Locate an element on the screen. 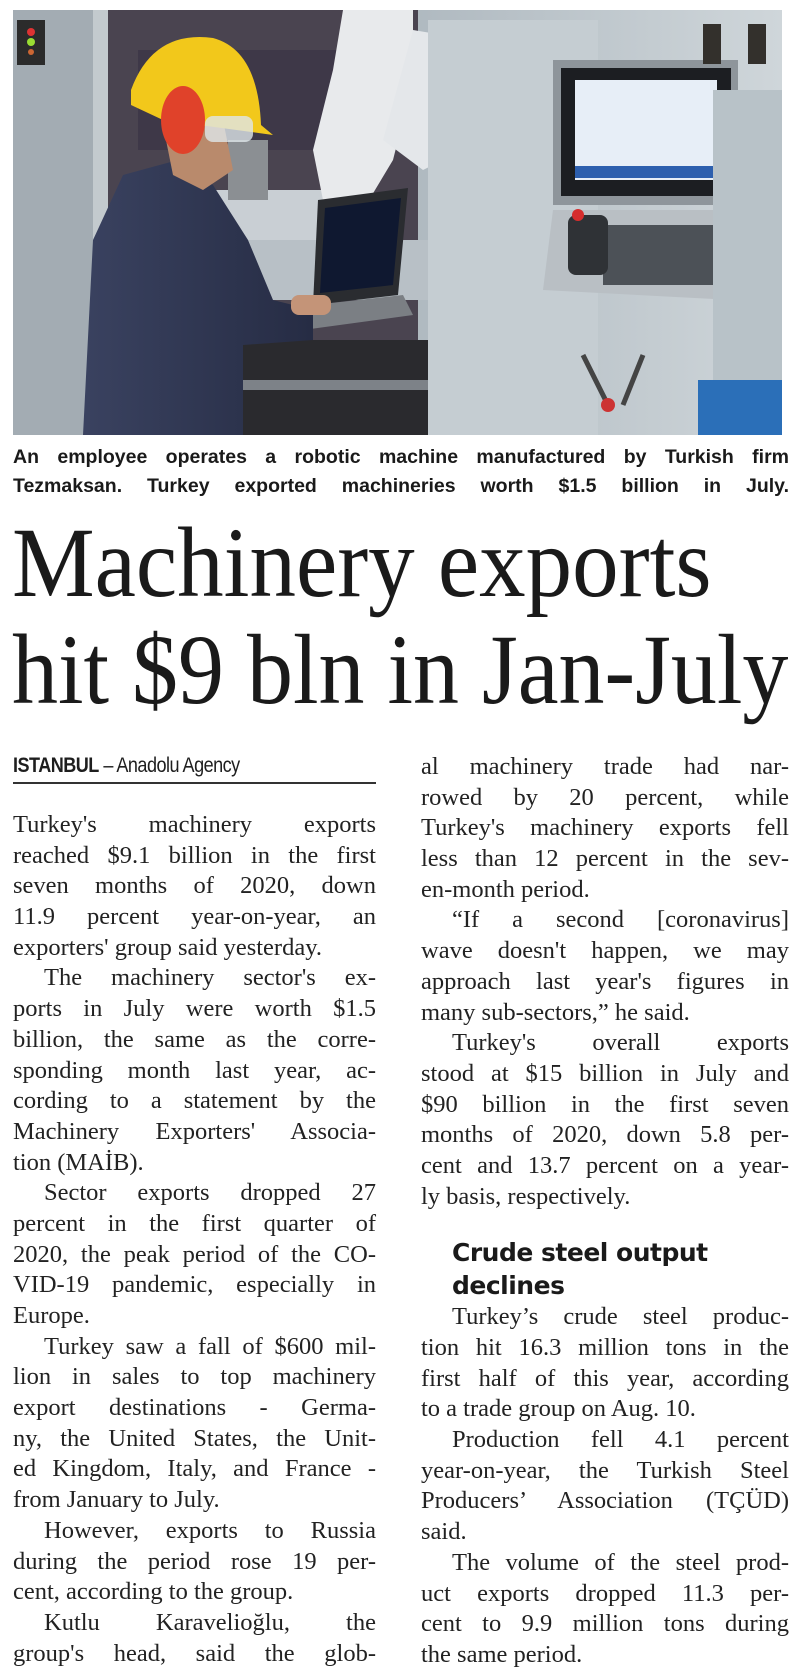 The width and height of the screenshot is (800, 1678). text-line: to a trade group on Aug. 10. is located at coordinates (558, 1409).